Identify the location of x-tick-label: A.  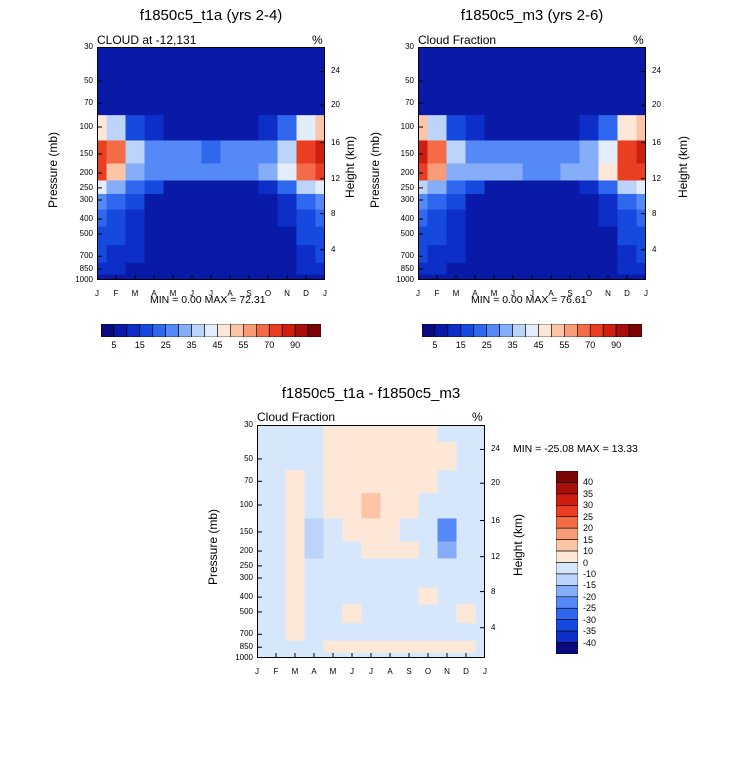
(551, 293).